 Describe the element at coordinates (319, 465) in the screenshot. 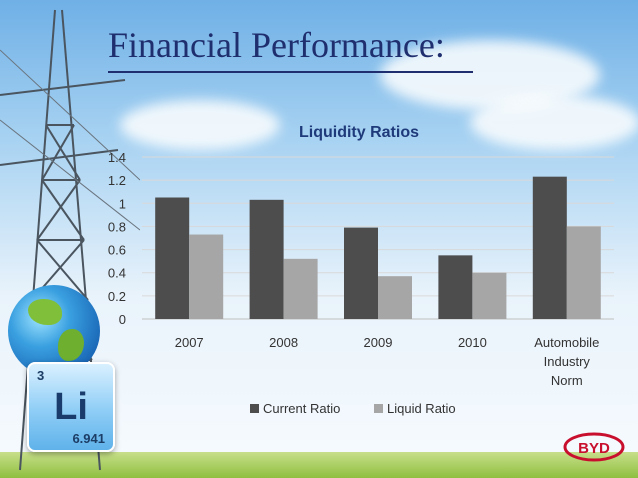

I see `grass-strip` at that location.